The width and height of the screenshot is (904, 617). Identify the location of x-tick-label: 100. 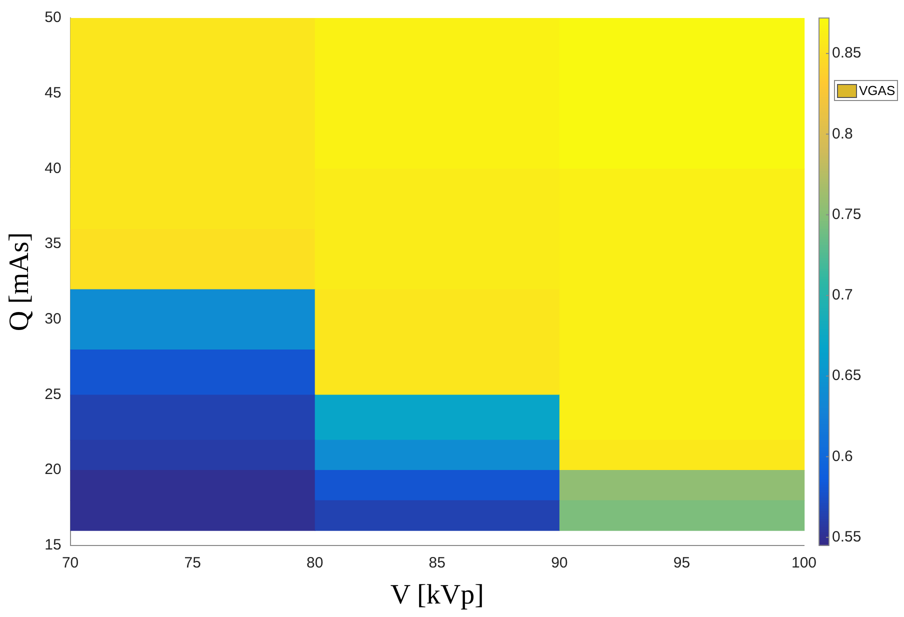
(804, 563).